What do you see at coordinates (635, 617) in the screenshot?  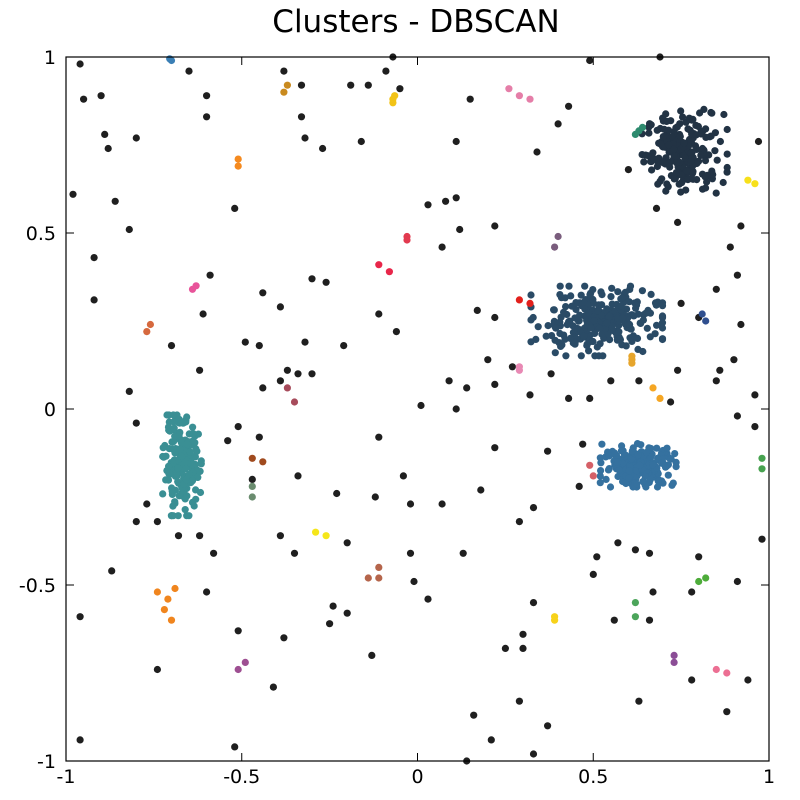 I see `small-cluster-28-point` at bounding box center [635, 617].